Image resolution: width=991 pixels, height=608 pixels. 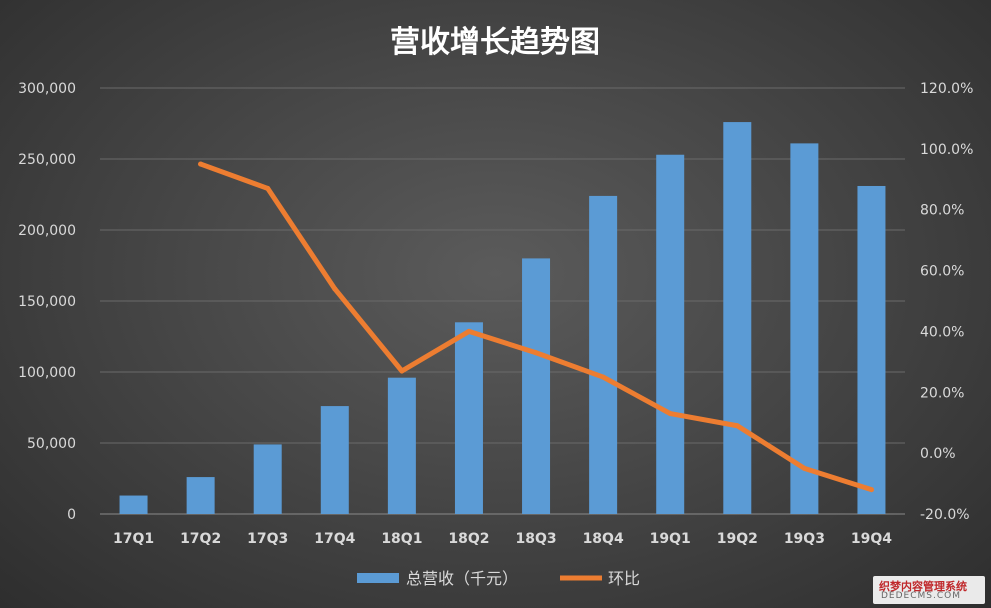 I want to click on watermark-line1: 织梦内容管理系统, so click(x=923, y=586).